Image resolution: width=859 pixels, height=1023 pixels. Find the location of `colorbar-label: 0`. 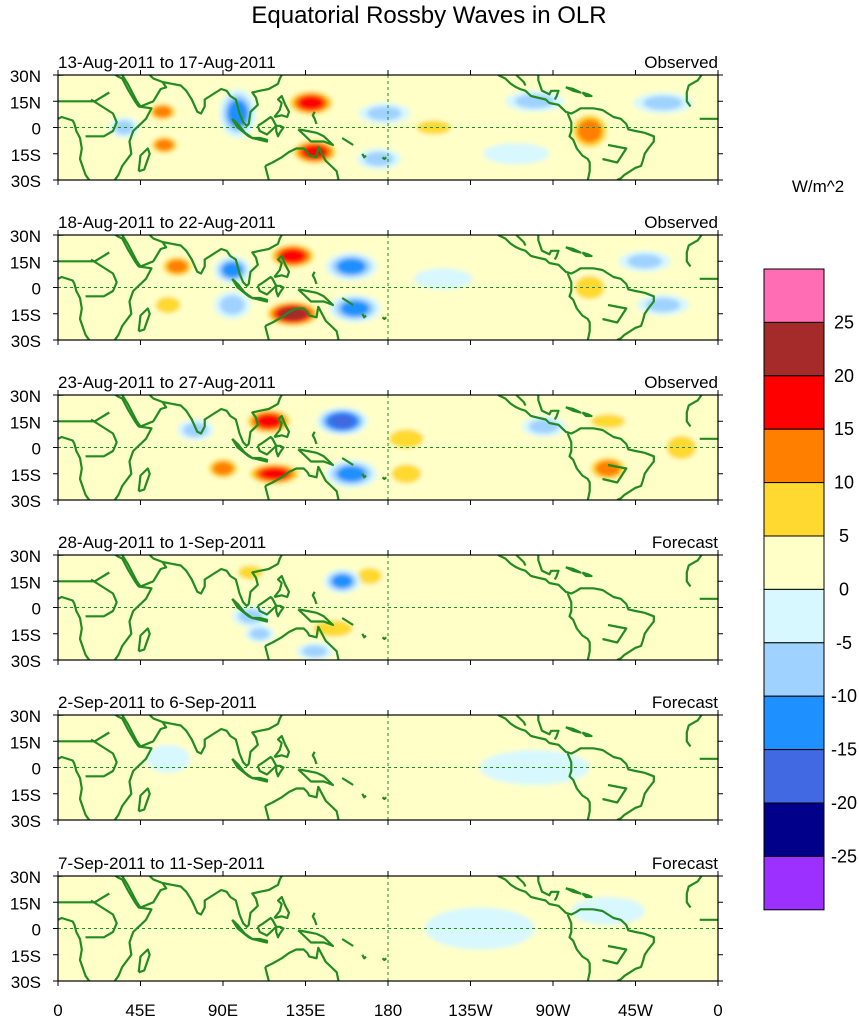

colorbar-label: 0 is located at coordinates (844, 589).